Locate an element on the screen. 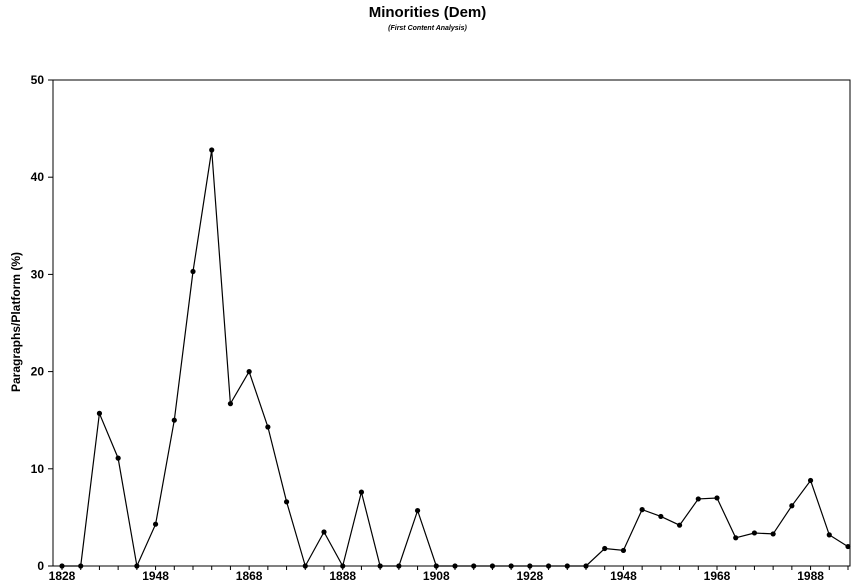  y-axis-ticks: 0 10 20 30 40 50 is located at coordinates (42, 323).